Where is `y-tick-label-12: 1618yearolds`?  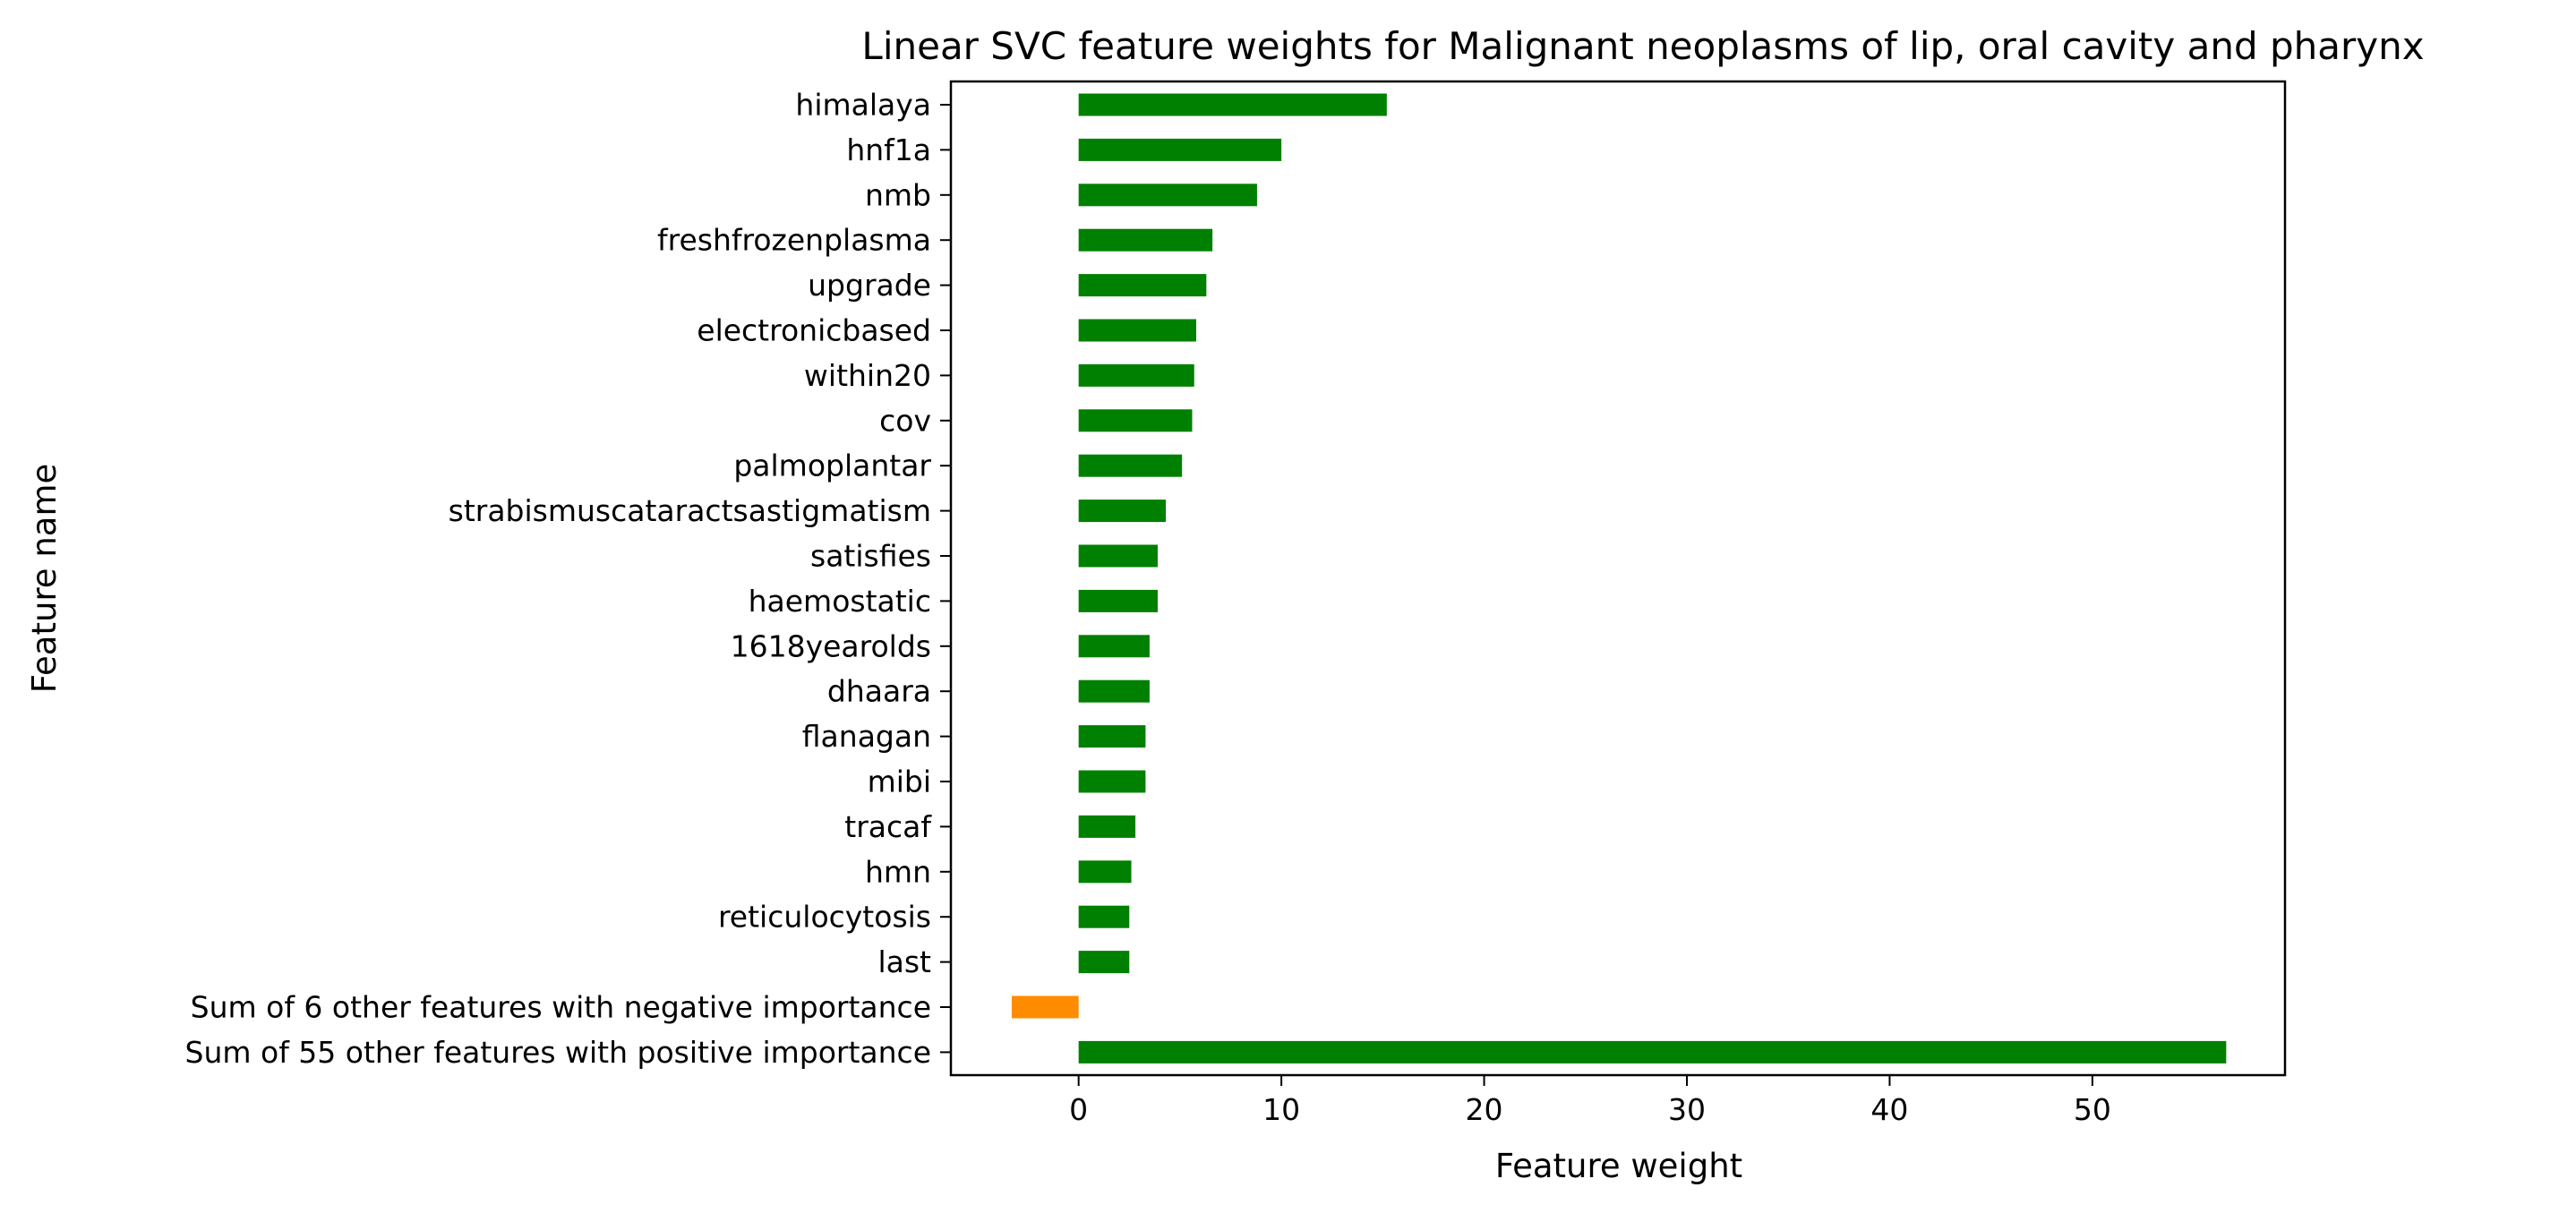 y-tick-label-12: 1618yearolds is located at coordinates (831, 645).